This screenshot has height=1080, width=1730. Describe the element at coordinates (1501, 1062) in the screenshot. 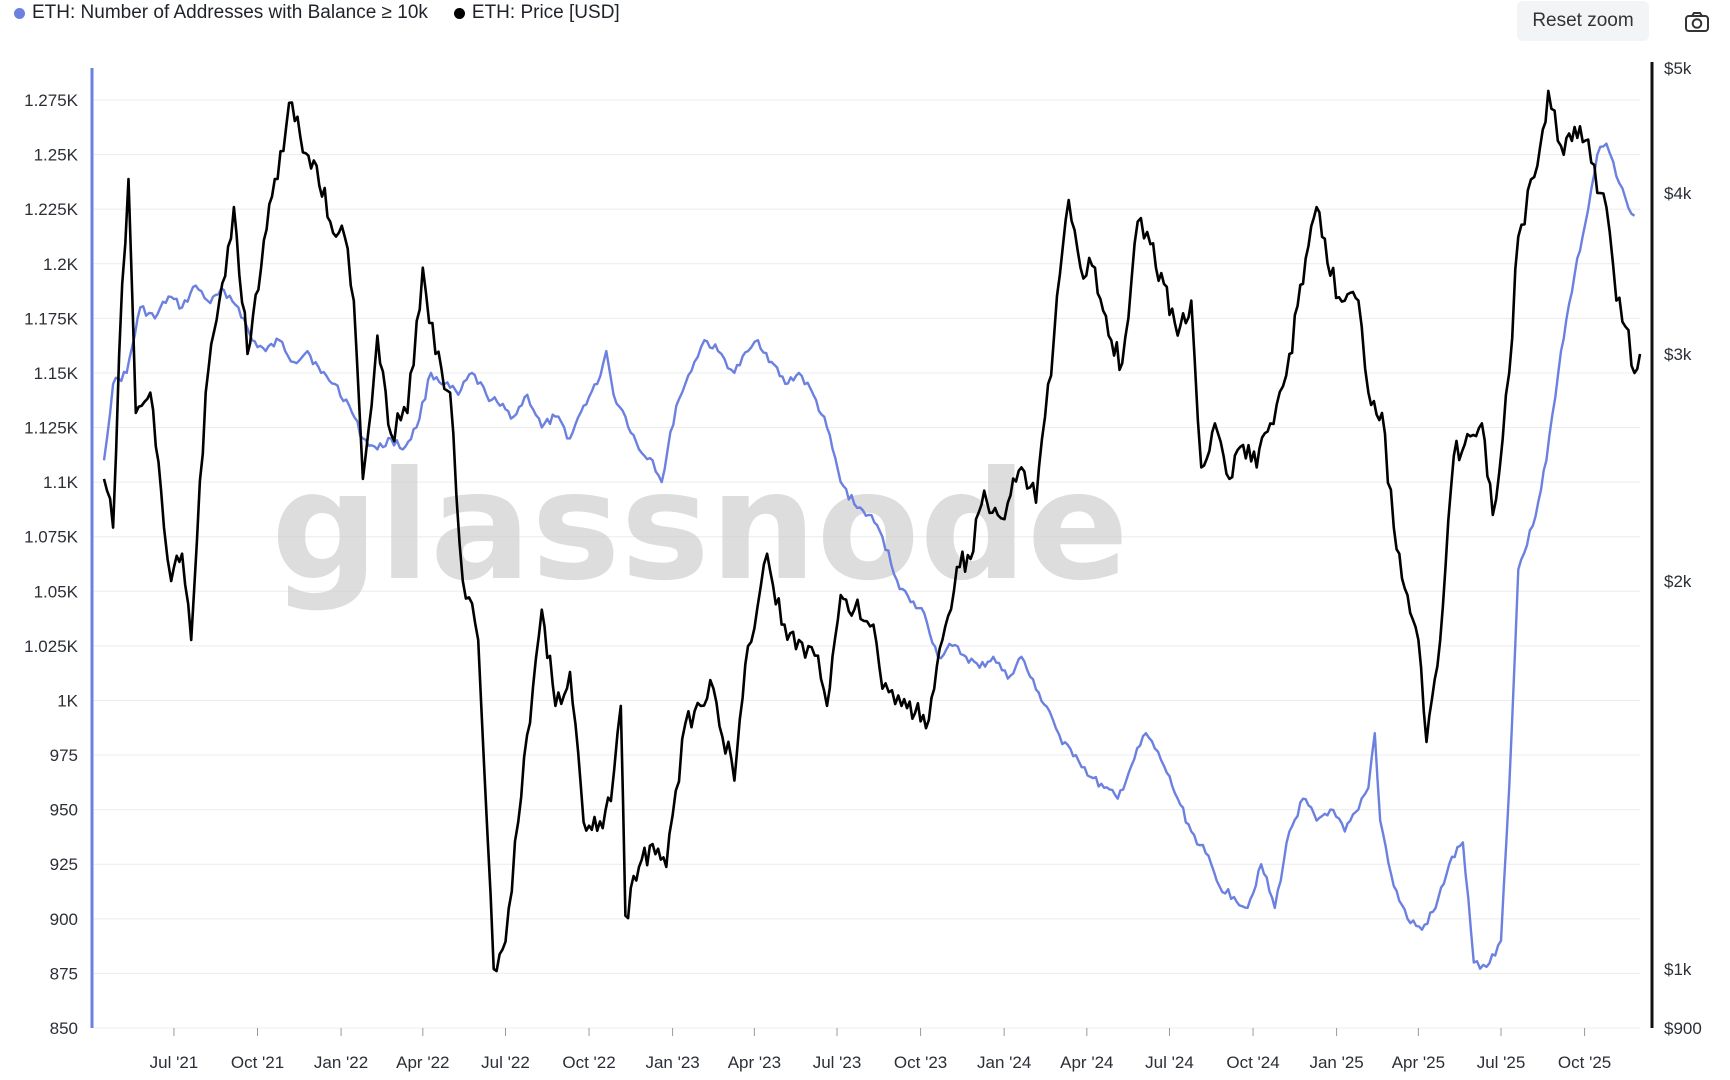

I see `x-axis-tick-label: Jul '25` at that location.